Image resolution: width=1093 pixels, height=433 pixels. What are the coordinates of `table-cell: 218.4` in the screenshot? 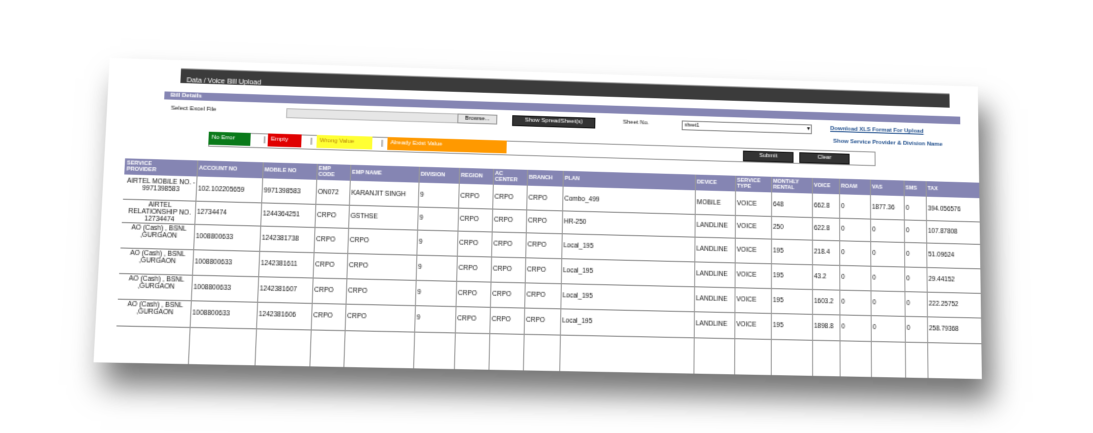 It's located at (826, 253).